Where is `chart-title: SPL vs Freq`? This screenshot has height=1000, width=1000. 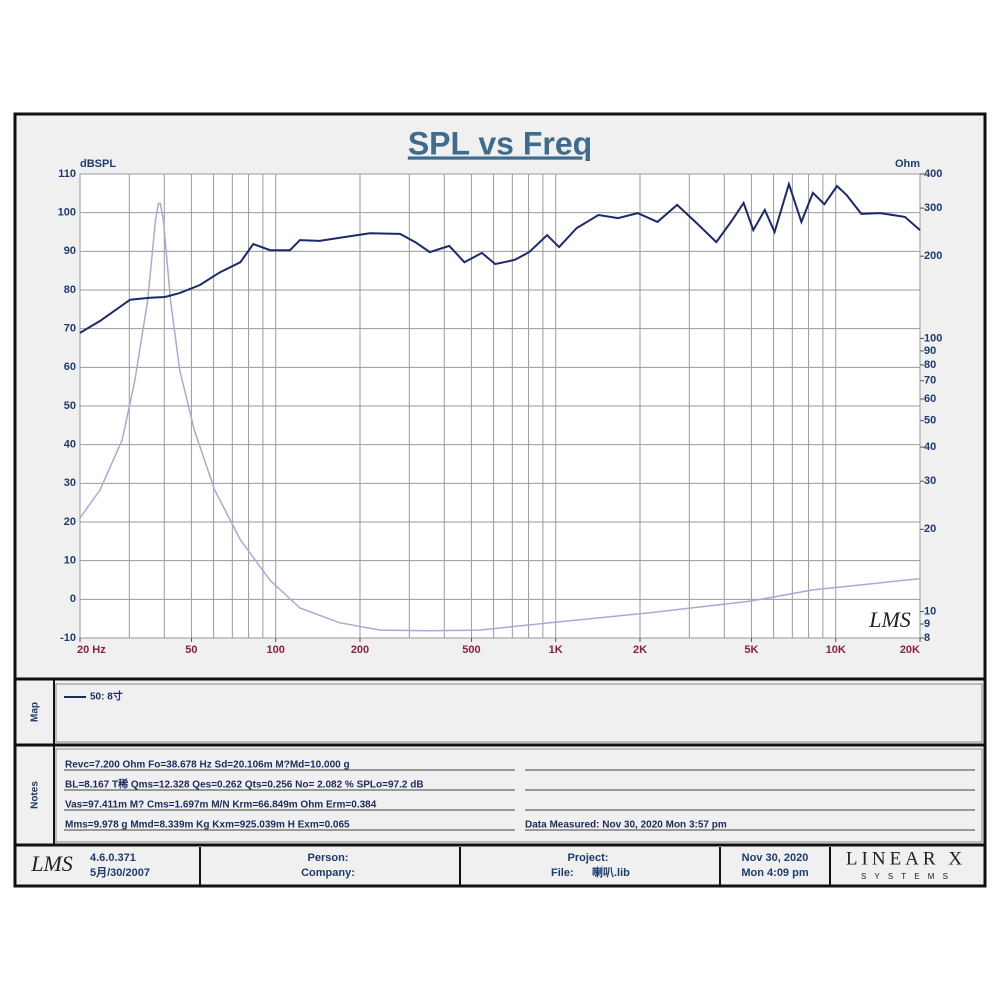 chart-title: SPL vs Freq is located at coordinates (500, 143).